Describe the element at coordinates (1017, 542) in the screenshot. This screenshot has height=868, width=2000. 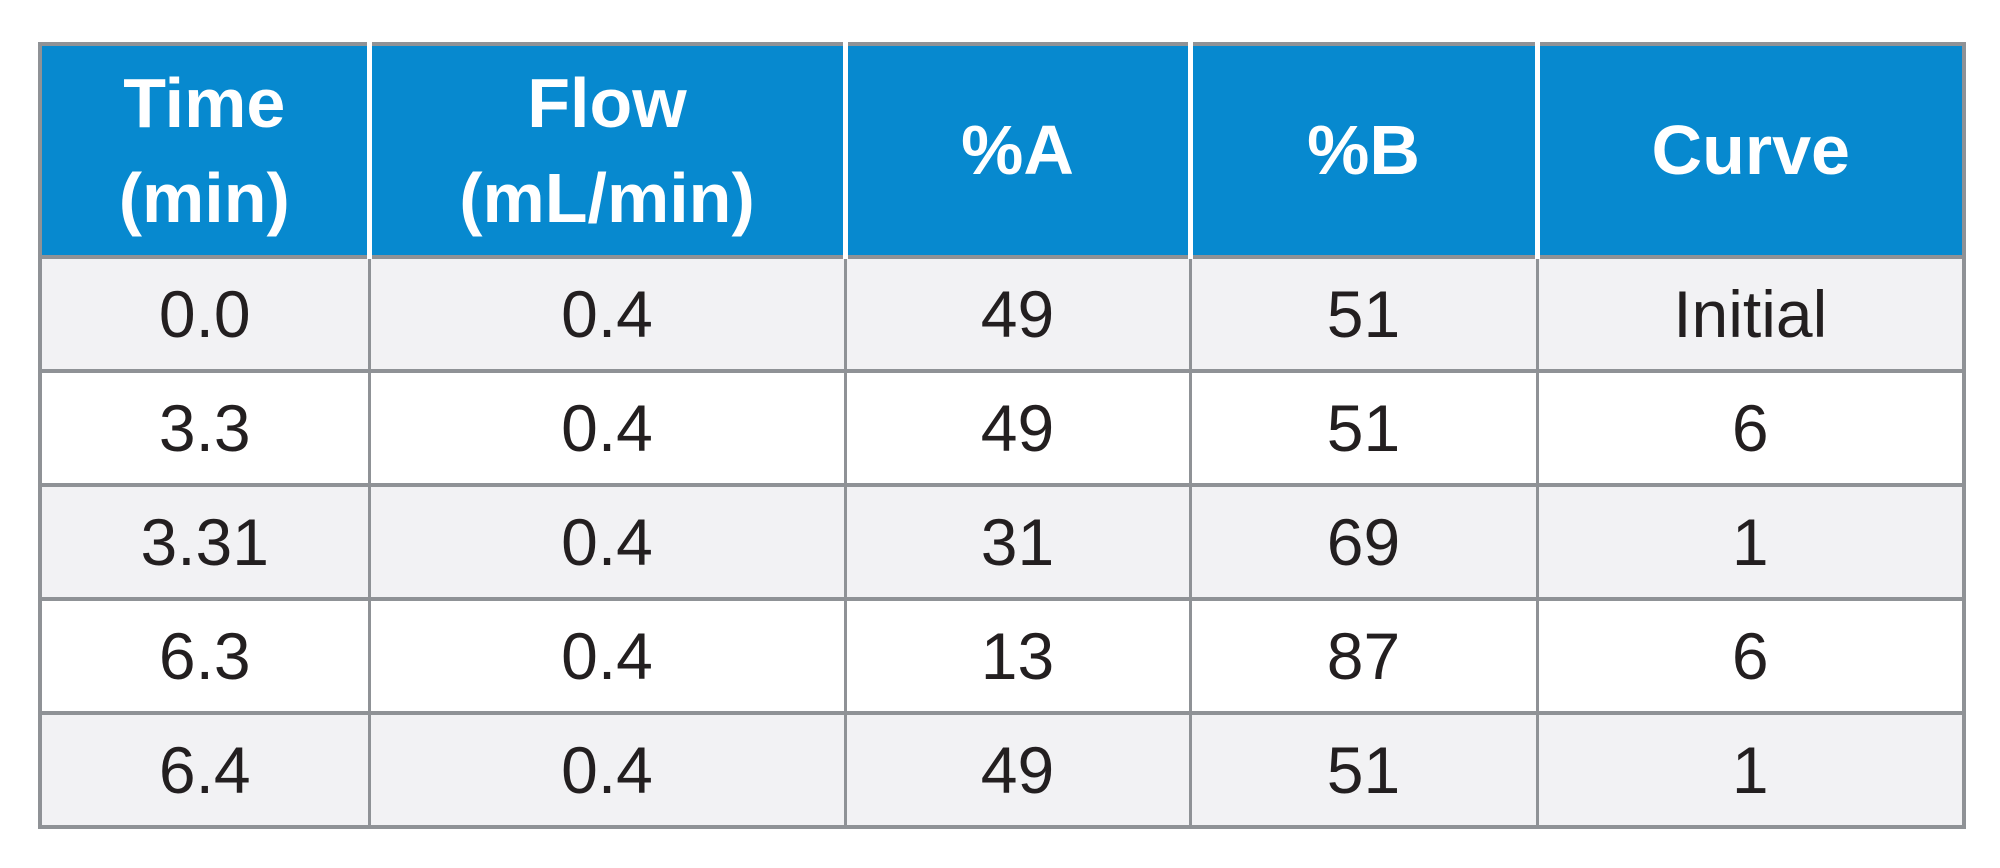
I see `cell-percent-a: 31` at that location.